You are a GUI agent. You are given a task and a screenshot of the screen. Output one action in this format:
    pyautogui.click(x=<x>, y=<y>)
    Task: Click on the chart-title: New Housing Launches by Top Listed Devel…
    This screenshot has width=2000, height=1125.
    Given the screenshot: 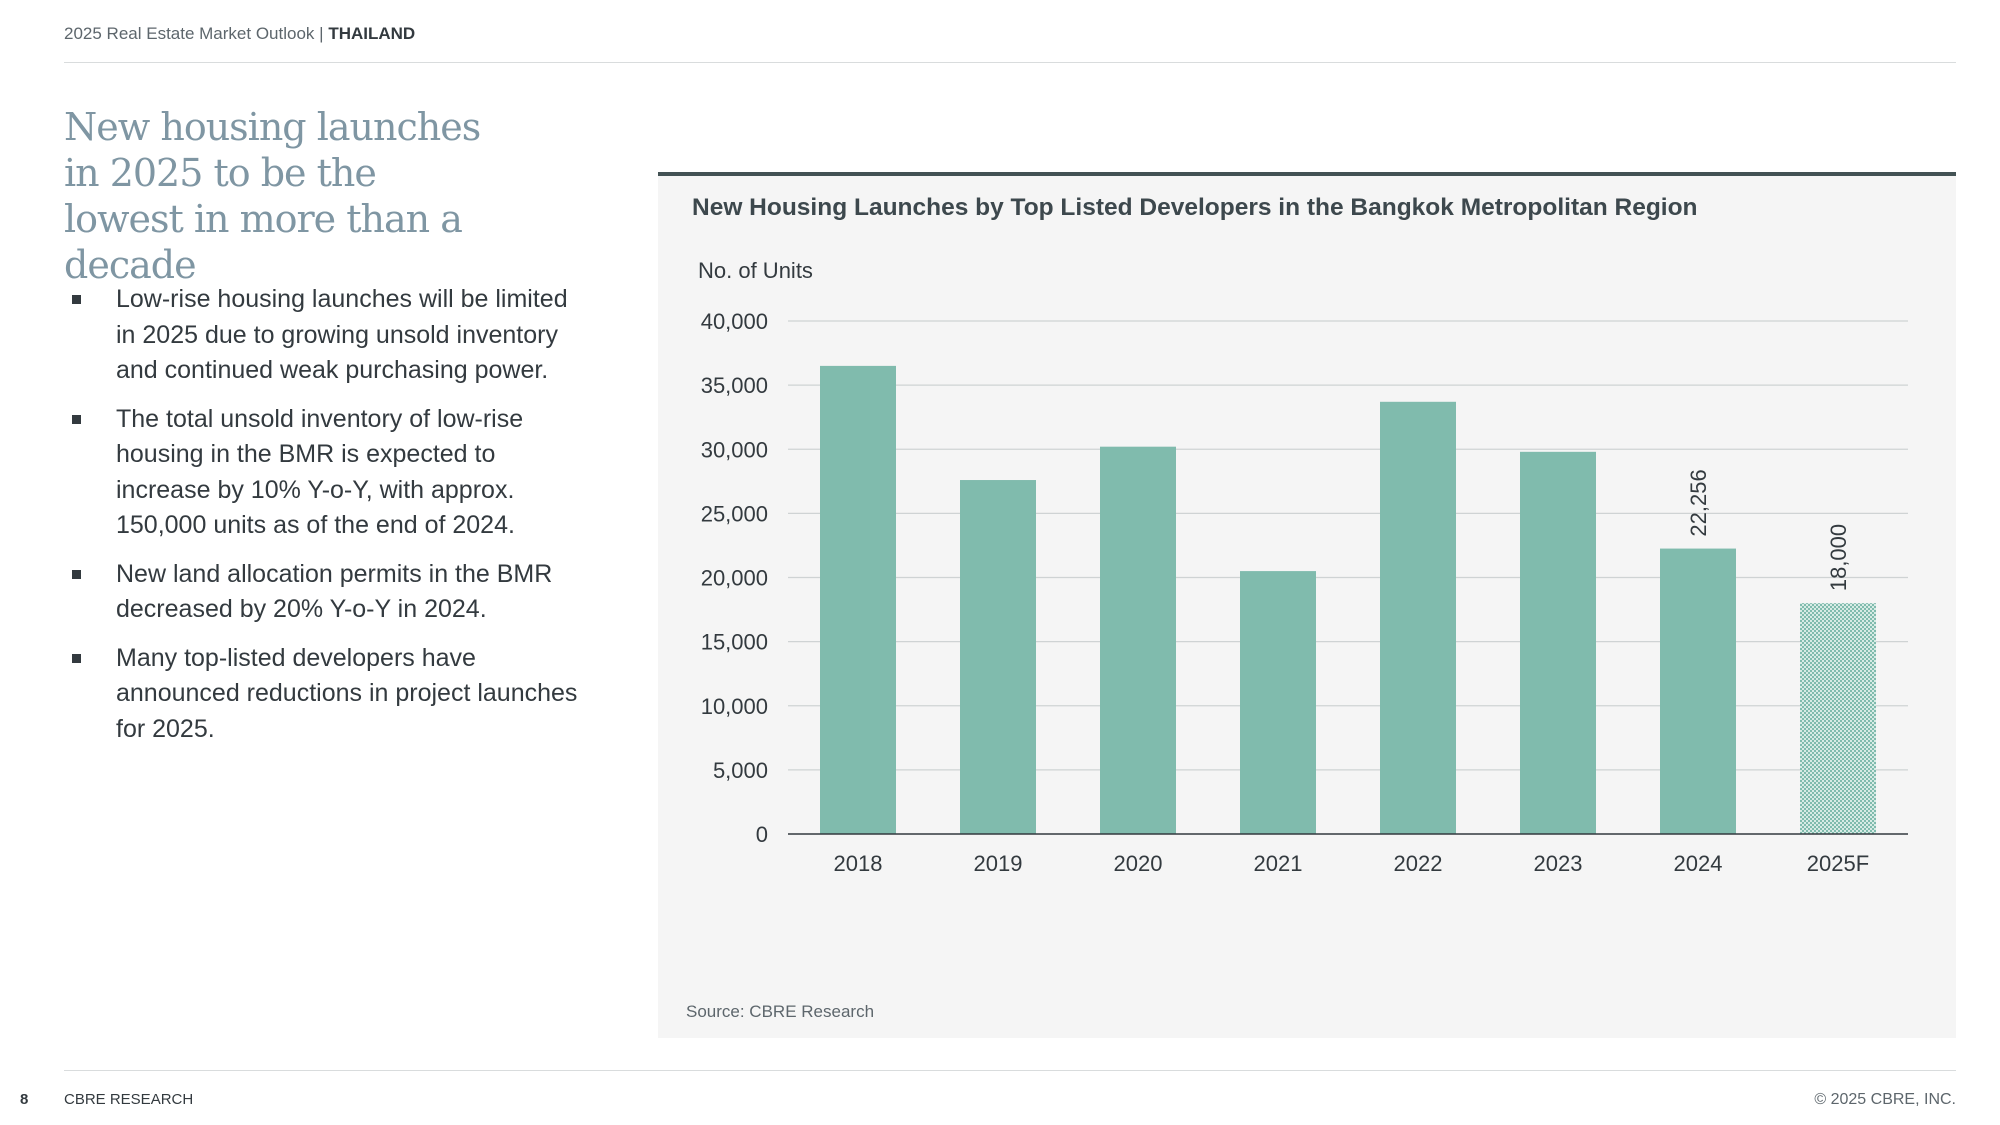 What is the action you would take?
    pyautogui.click(x=1195, y=207)
    